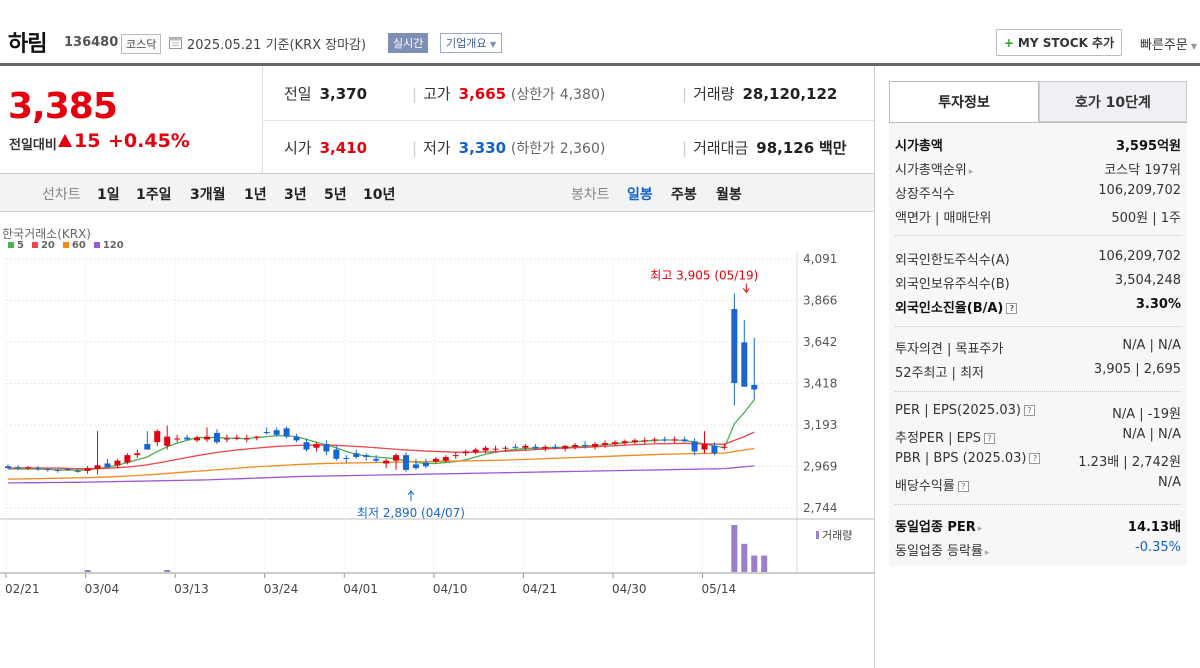  What do you see at coordinates (629, 589) in the screenshot?
I see `x-tick-label: 04/30` at bounding box center [629, 589].